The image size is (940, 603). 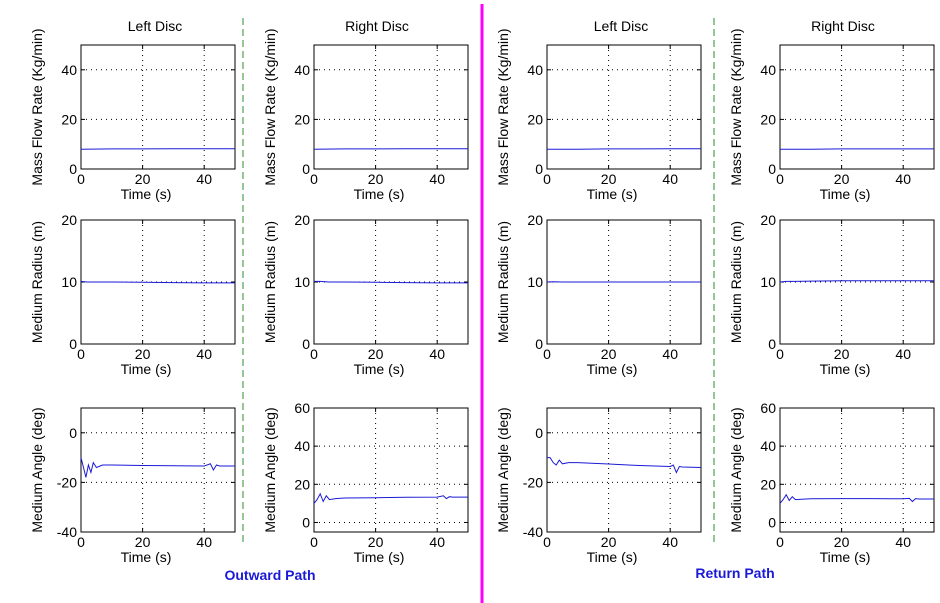 I want to click on subplot-12: 0 20 40 0 20 40 60 Time (s) Medium Angle (deg), so click(x=831, y=482).